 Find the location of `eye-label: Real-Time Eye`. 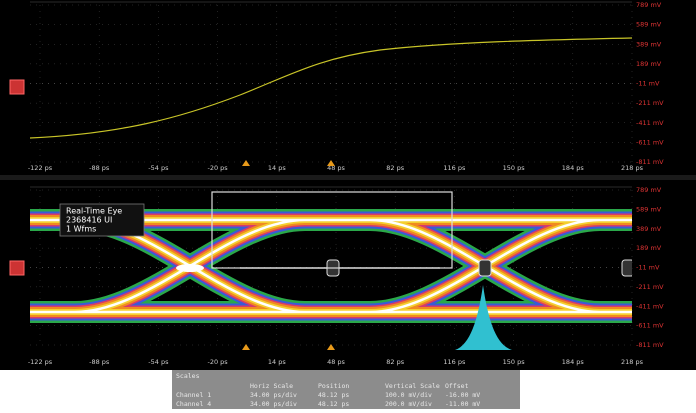

eye-label: Real-Time Eye is located at coordinates (94, 211).